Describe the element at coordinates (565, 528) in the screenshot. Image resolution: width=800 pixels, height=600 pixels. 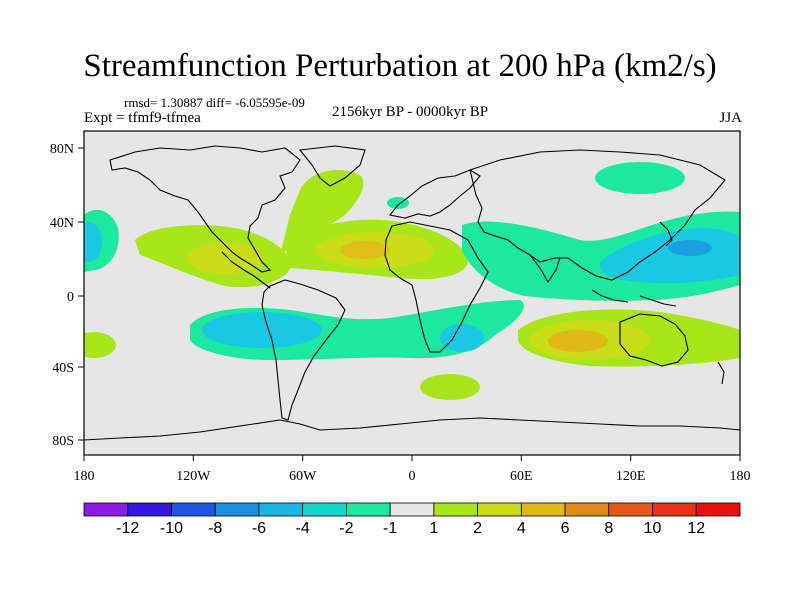
I see `colorbar-label: 6` at that location.